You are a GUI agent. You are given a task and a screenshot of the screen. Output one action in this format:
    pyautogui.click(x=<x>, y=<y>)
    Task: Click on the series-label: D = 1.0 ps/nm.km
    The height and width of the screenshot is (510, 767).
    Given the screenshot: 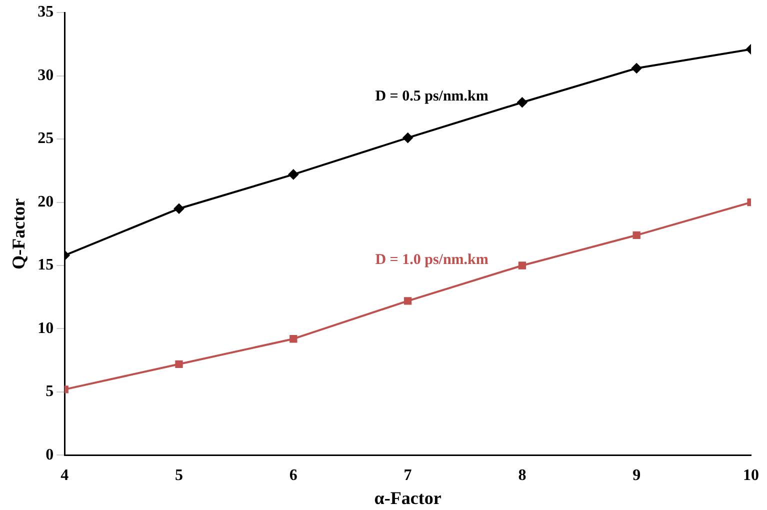 What is the action you would take?
    pyautogui.click(x=432, y=260)
    